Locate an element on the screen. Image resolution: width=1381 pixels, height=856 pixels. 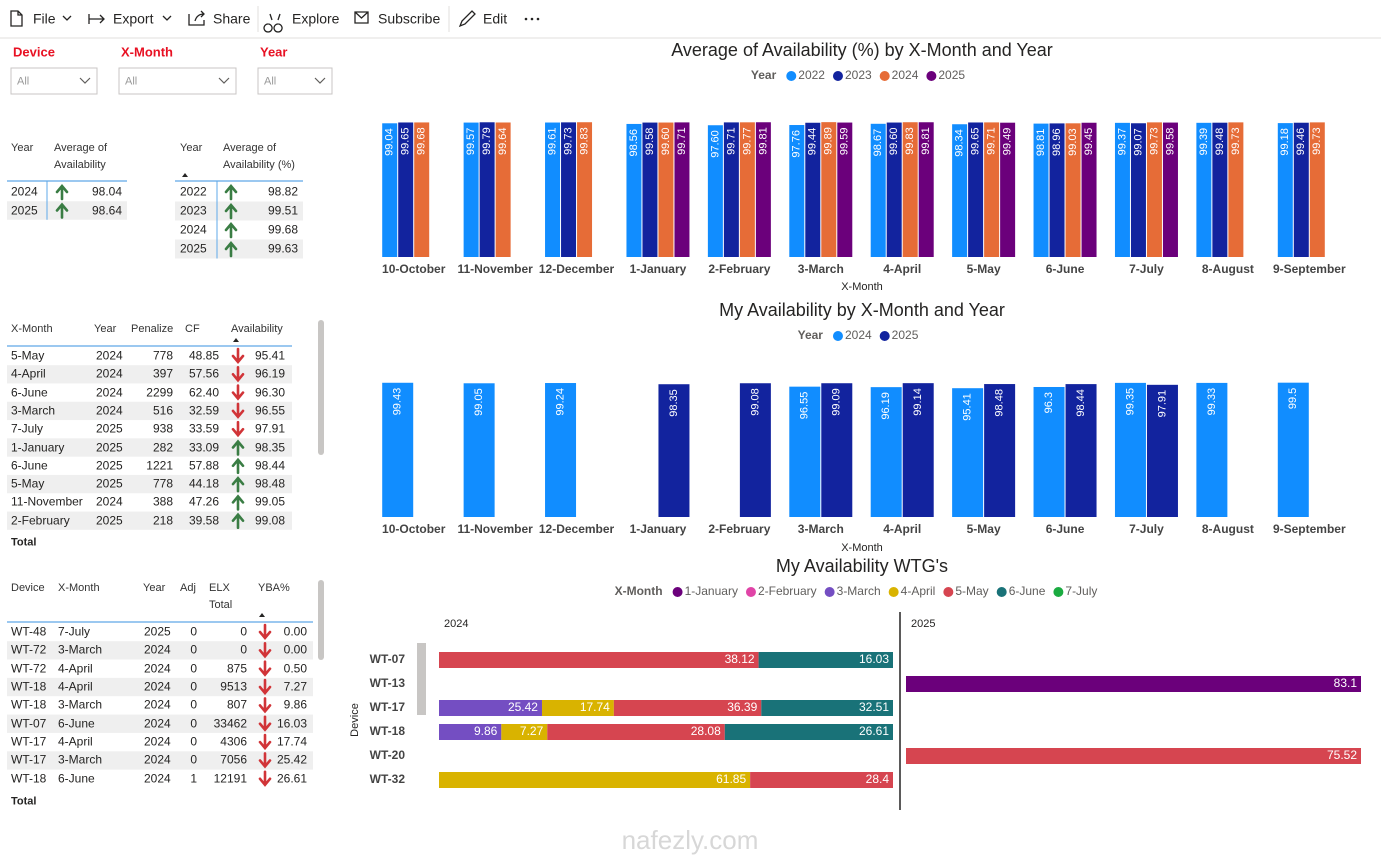
toolbar-button: Edit is located at coordinates (495, 18).